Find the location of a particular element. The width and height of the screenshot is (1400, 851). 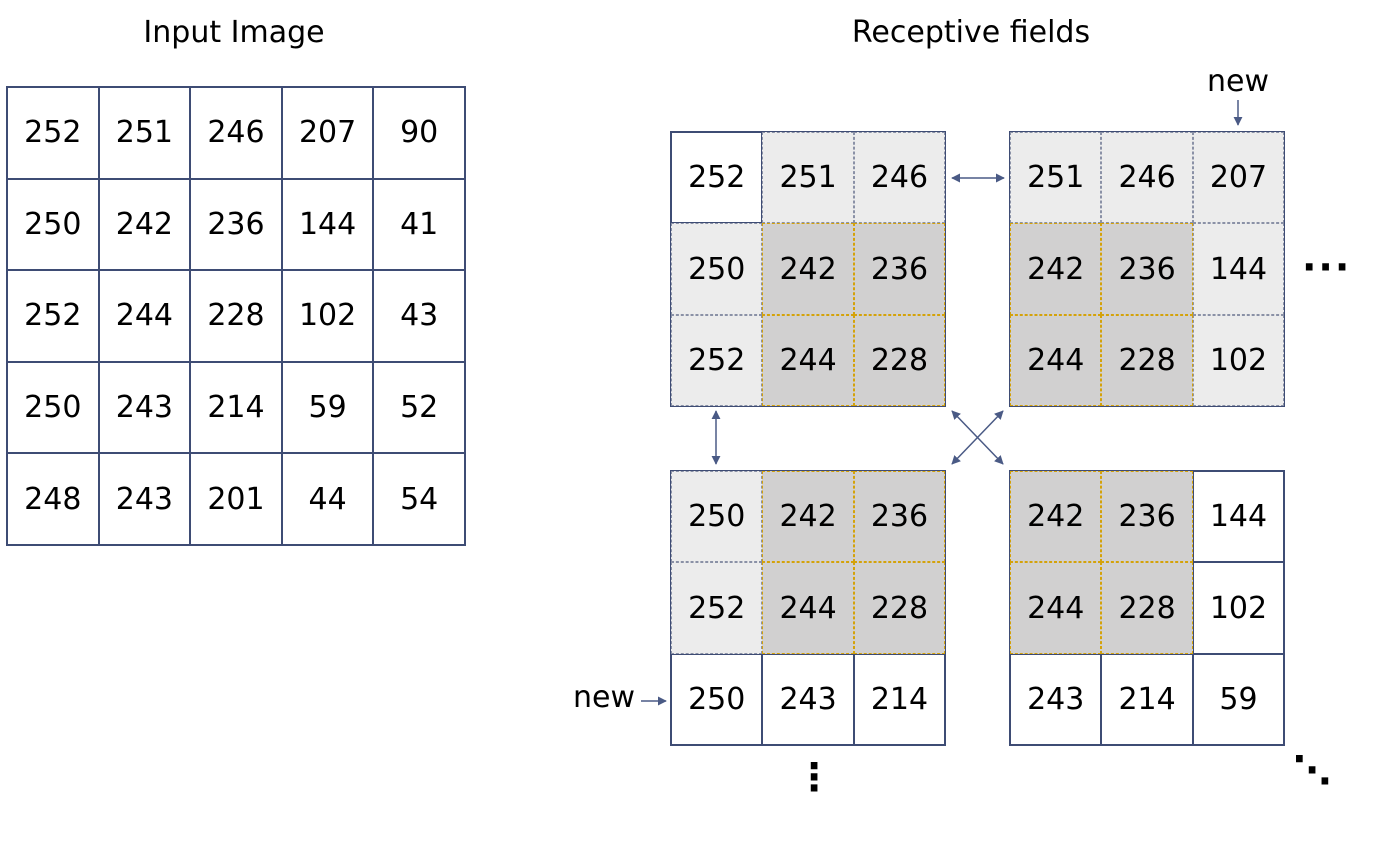

receptive-field-bottom-left: 250 242 236 252 244 228 250 243 214 is located at coordinates (808, 608).